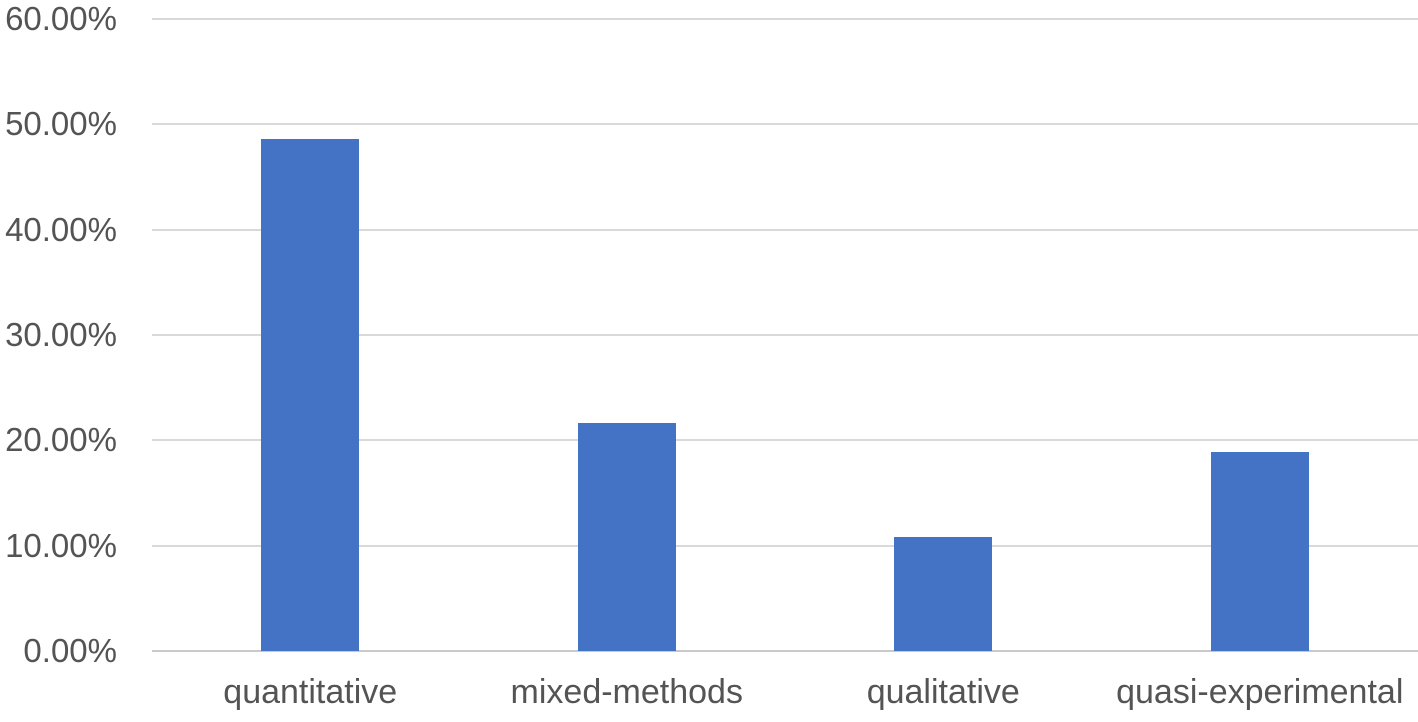 This screenshot has height=722, width=1418. What do you see at coordinates (61, 18) in the screenshot?
I see `y-axis-tick-label: 60.00%` at bounding box center [61, 18].